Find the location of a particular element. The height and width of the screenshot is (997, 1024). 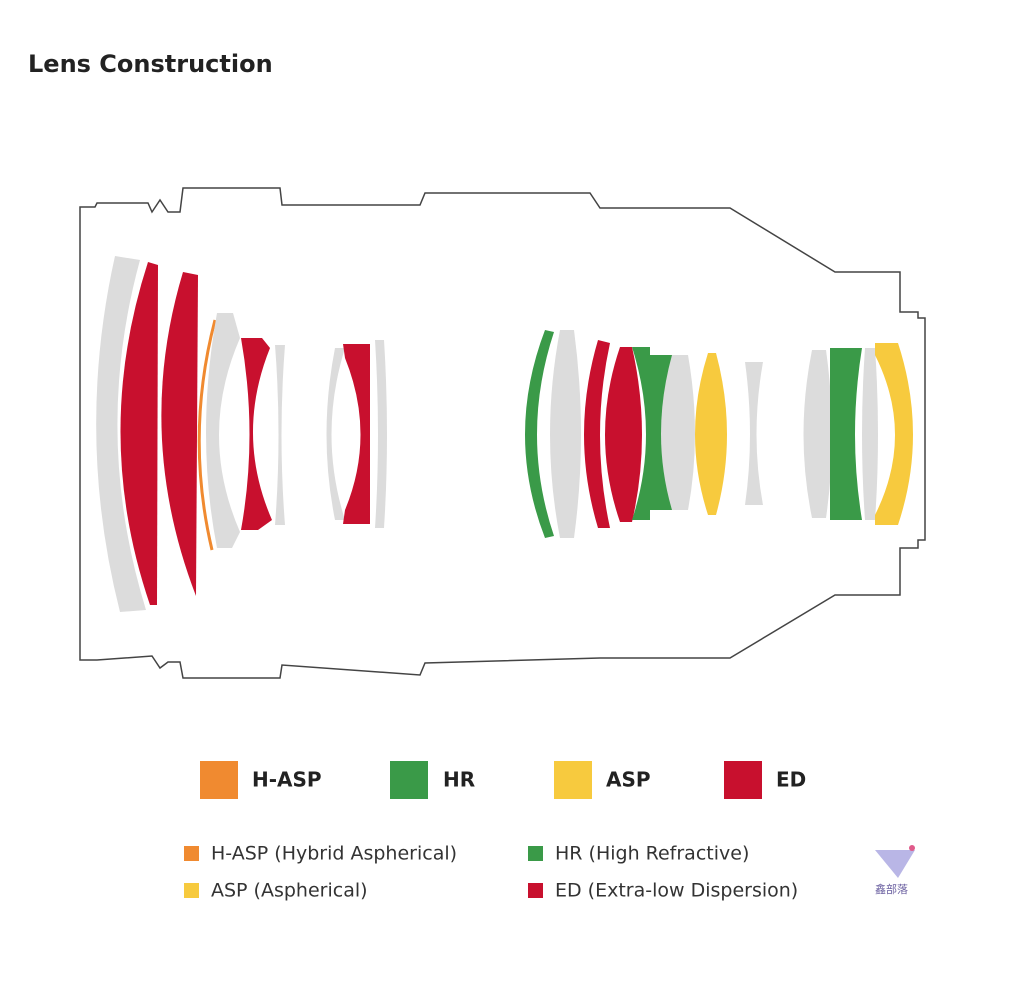

legend-label: ED is located at coordinates (791, 780).